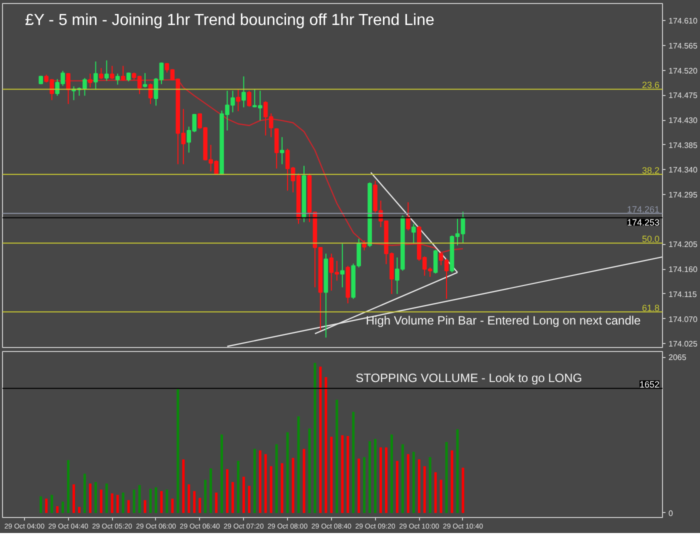 The image size is (700, 535). What do you see at coordinates (683, 245) in the screenshot?
I see `y-tick-label: 174.205` at bounding box center [683, 245].